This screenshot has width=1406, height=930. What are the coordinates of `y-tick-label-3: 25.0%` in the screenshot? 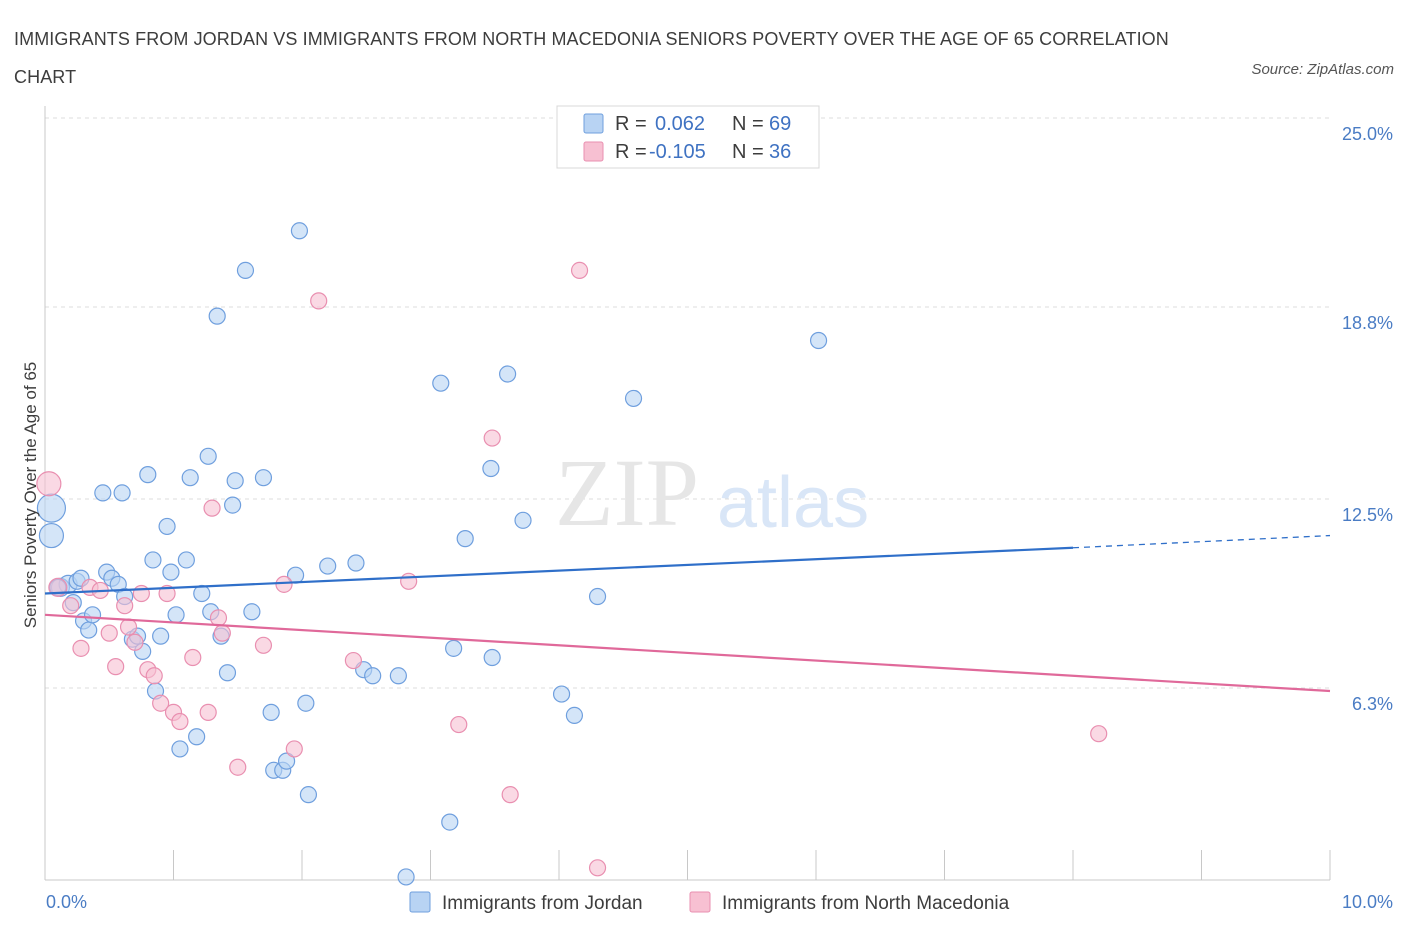 It's located at (1367, 134).